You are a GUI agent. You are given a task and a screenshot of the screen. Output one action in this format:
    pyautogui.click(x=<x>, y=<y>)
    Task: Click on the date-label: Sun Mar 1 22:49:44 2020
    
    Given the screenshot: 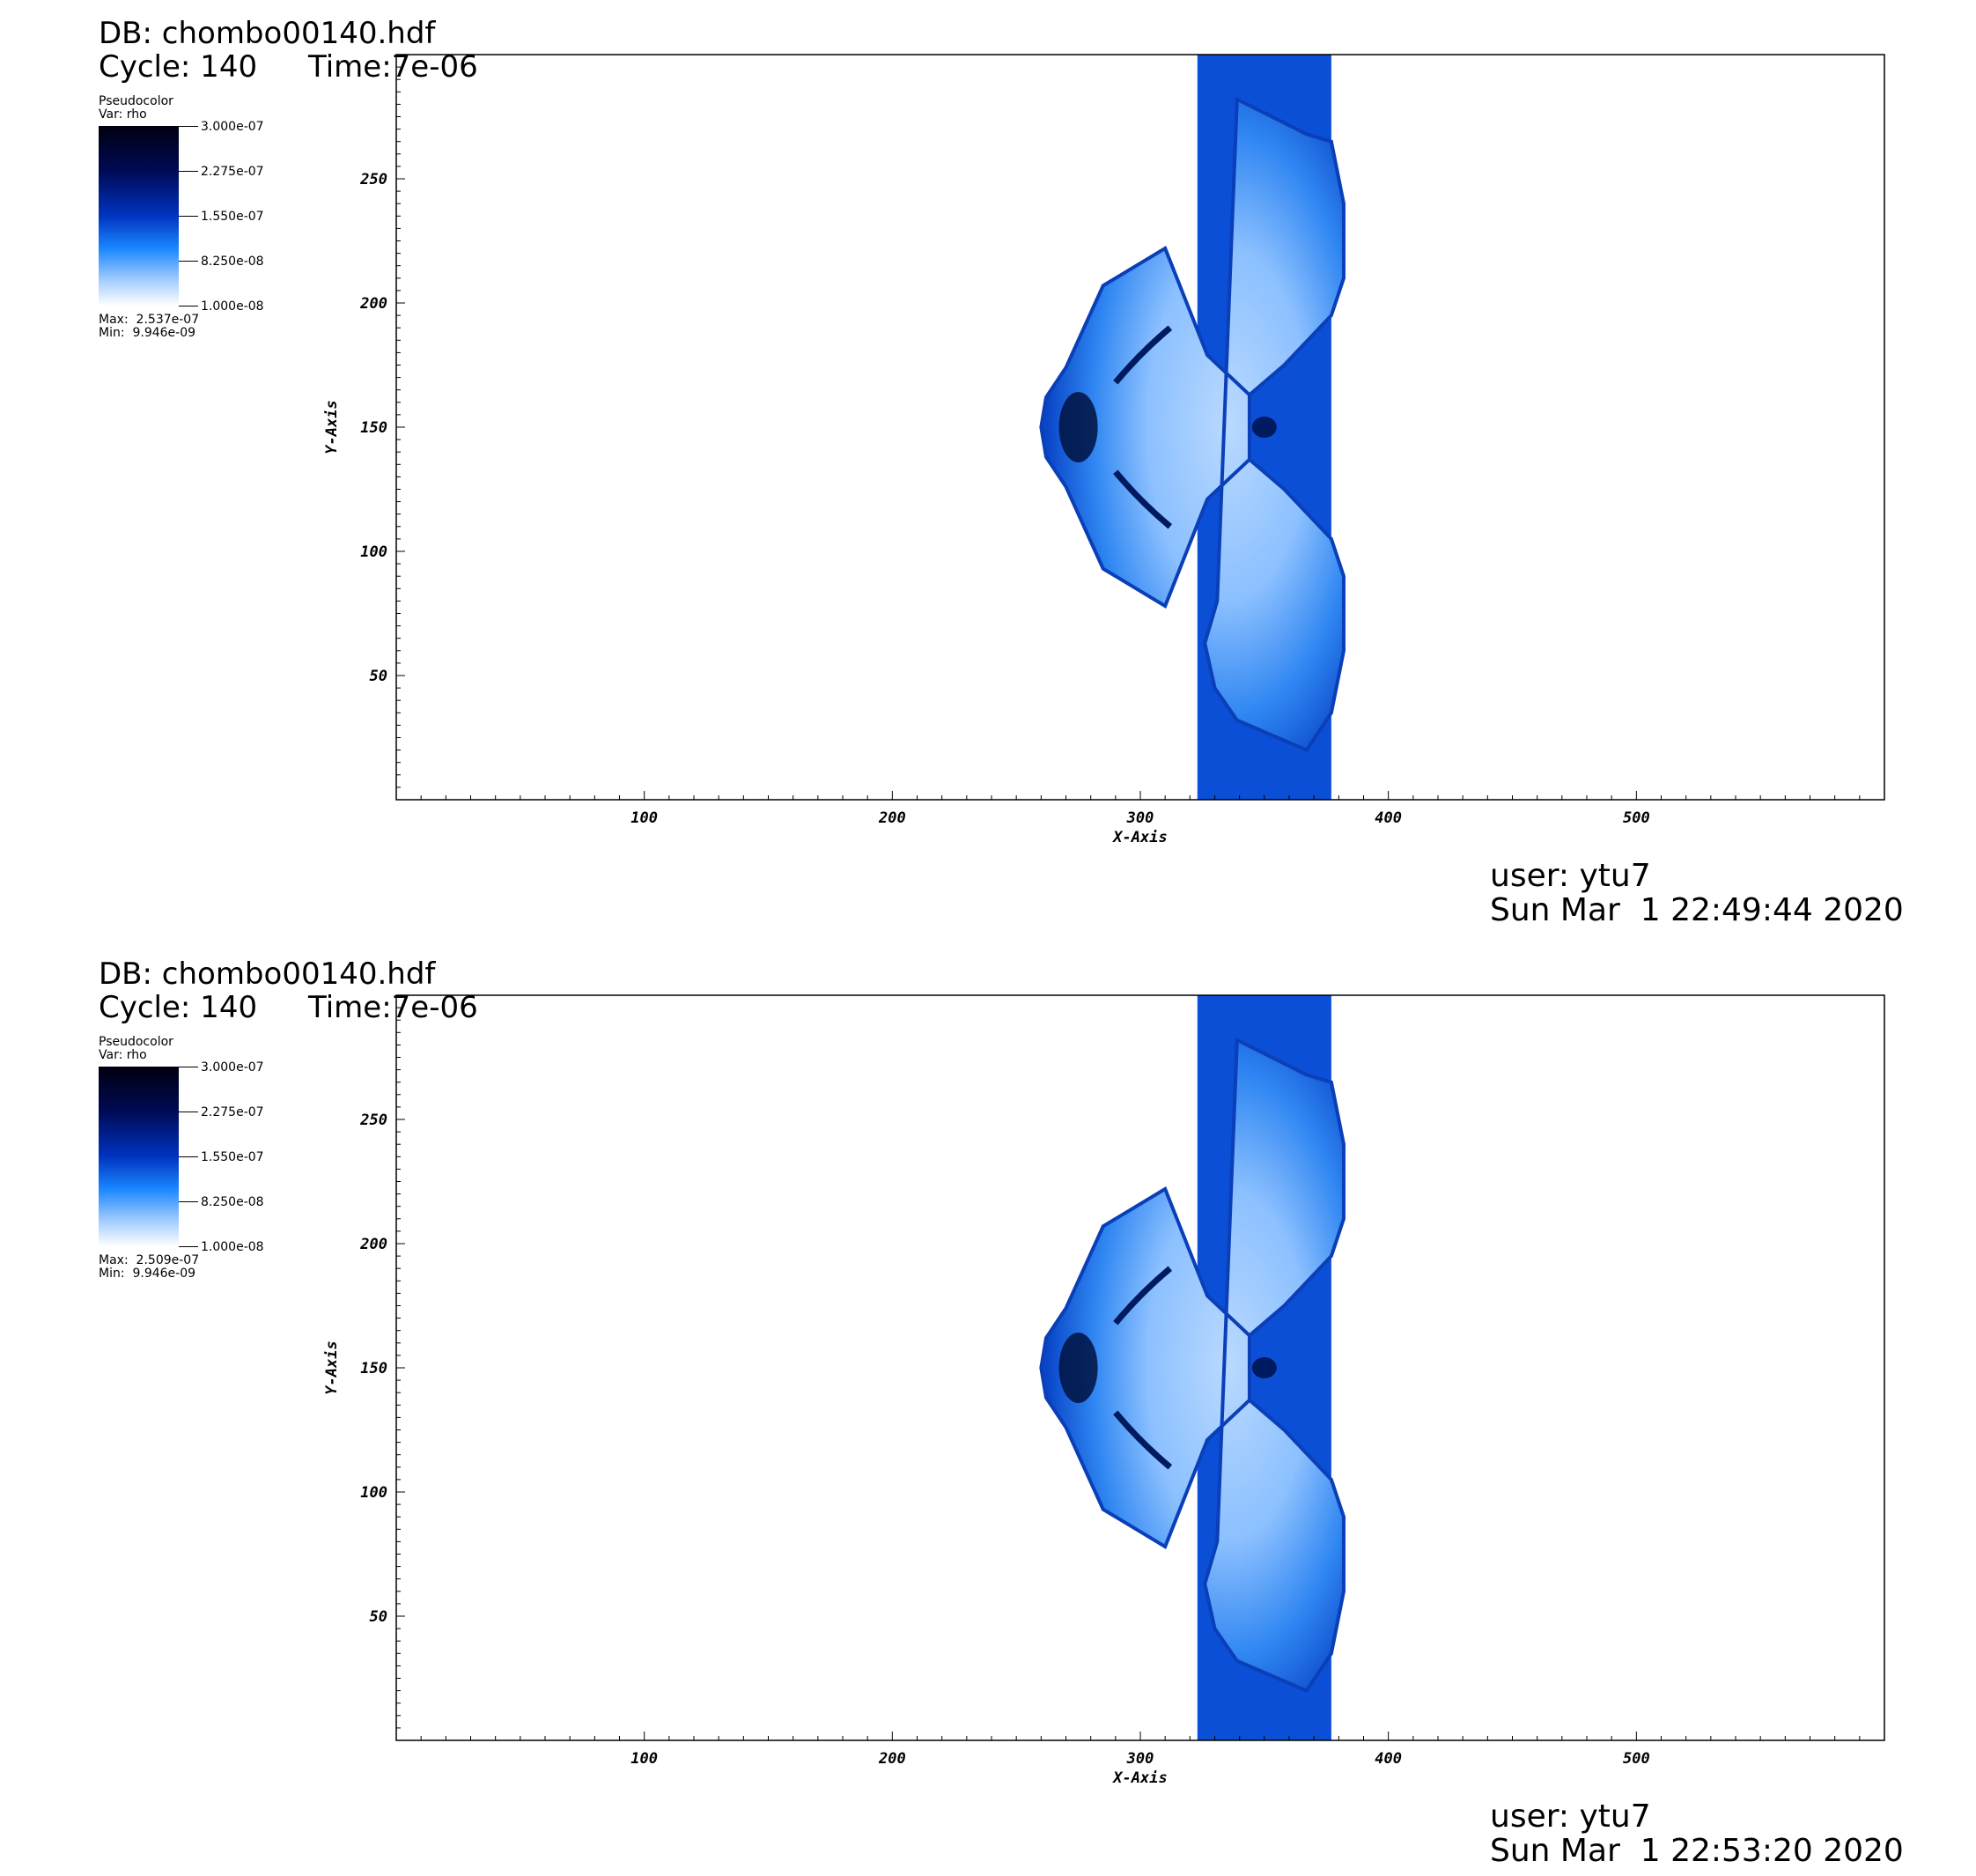 What is the action you would take?
    pyautogui.click(x=1697, y=910)
    